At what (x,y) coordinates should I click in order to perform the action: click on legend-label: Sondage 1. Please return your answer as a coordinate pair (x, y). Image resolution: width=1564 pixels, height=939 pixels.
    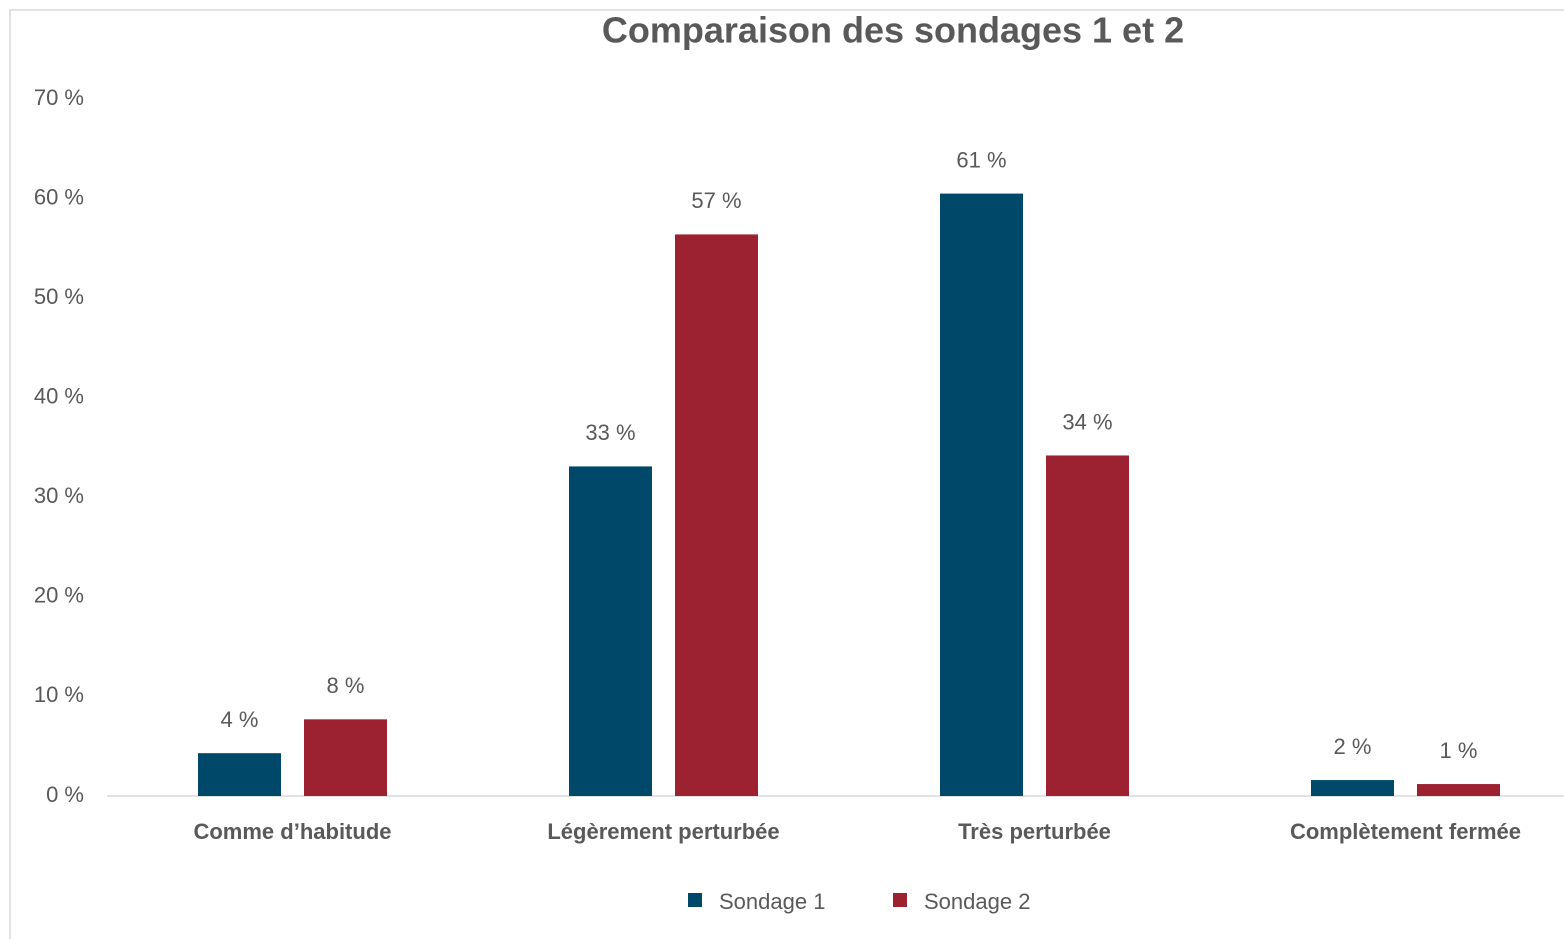
    Looking at the image, I should click on (772, 901).